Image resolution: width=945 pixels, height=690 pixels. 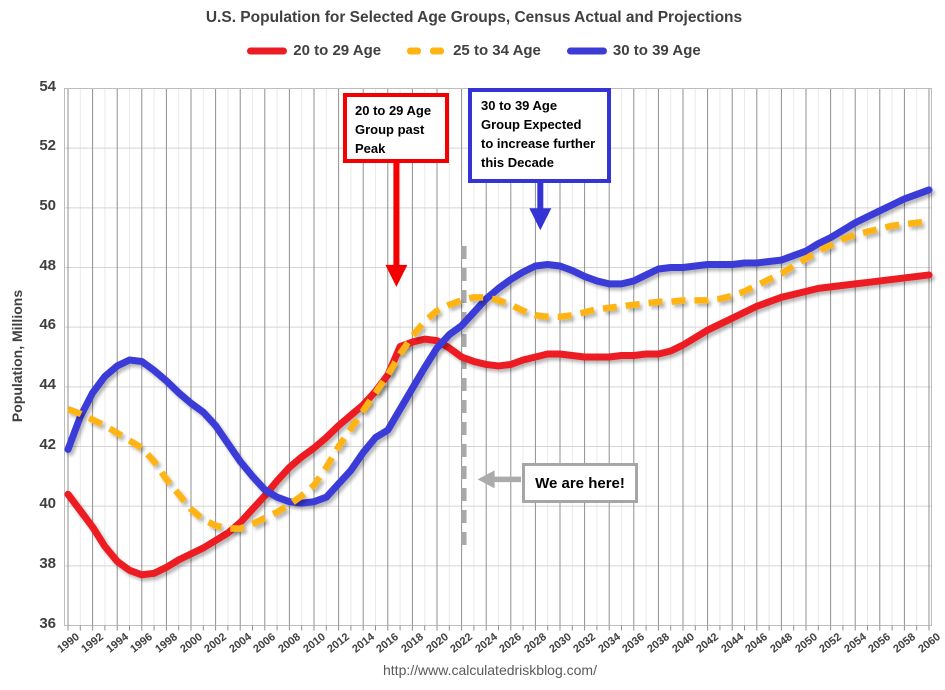 I want to click on annotation-line: 20 to 29 Age, so click(x=393, y=110).